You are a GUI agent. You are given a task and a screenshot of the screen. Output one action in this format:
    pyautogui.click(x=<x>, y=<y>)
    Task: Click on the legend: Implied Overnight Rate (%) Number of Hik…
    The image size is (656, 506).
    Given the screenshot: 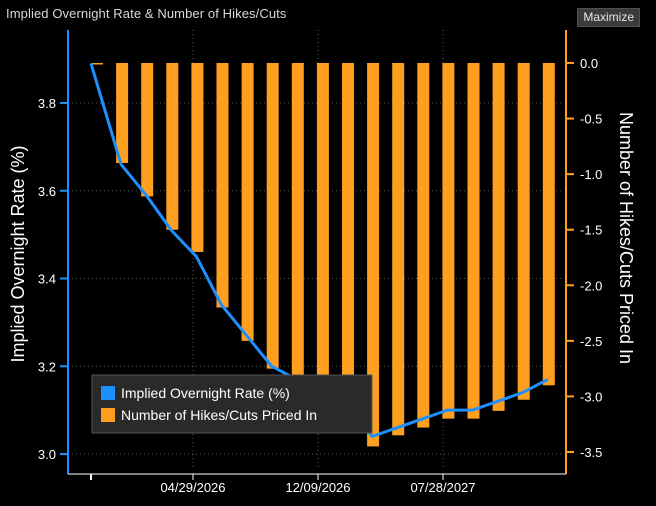 What is the action you would take?
    pyautogui.click(x=232, y=404)
    